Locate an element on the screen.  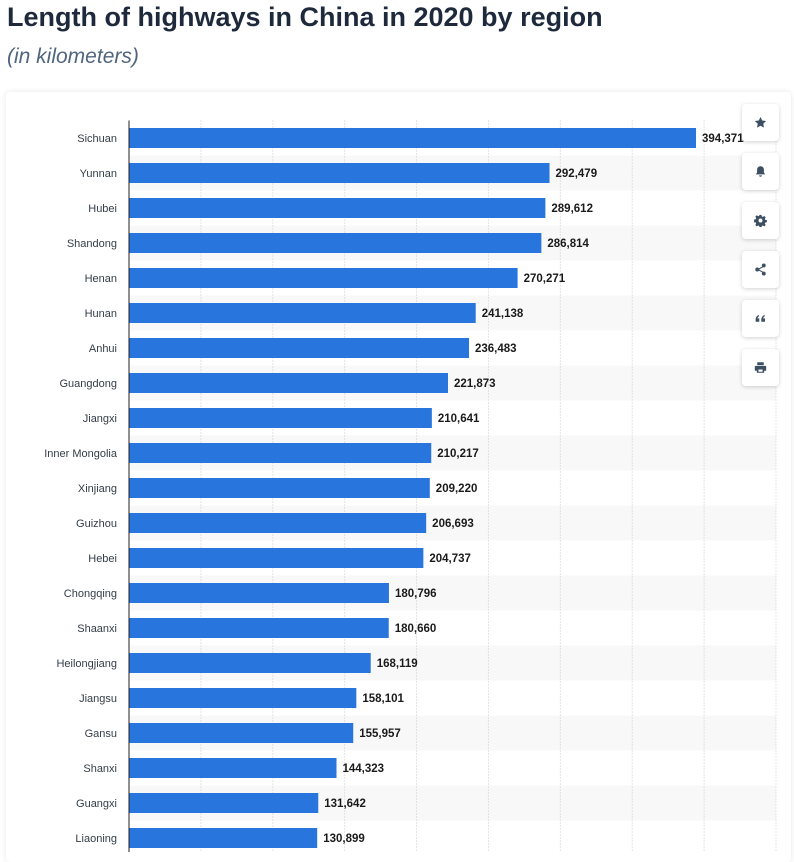
favorite-button is located at coordinates (760, 122).